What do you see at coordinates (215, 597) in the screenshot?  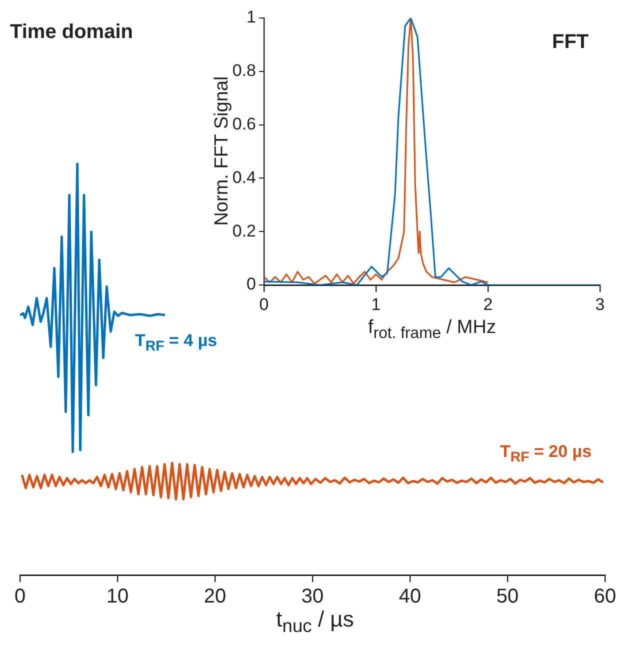 I see `x-tick-label: 20` at bounding box center [215, 597].